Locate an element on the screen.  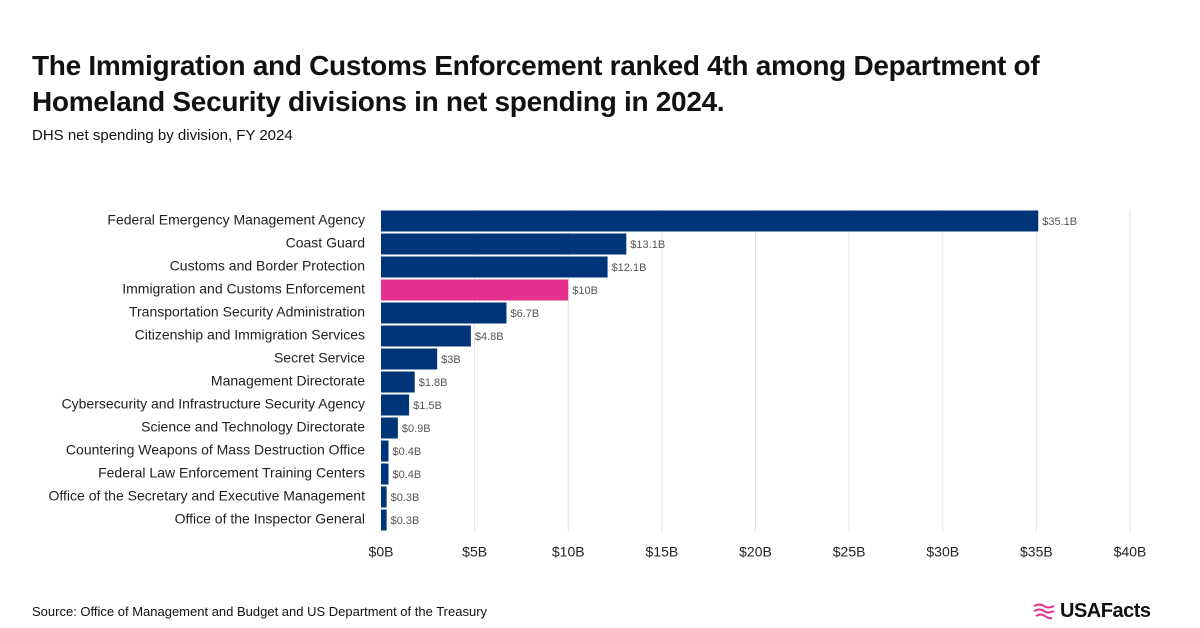
value-label: $4.8B is located at coordinates (489, 337).